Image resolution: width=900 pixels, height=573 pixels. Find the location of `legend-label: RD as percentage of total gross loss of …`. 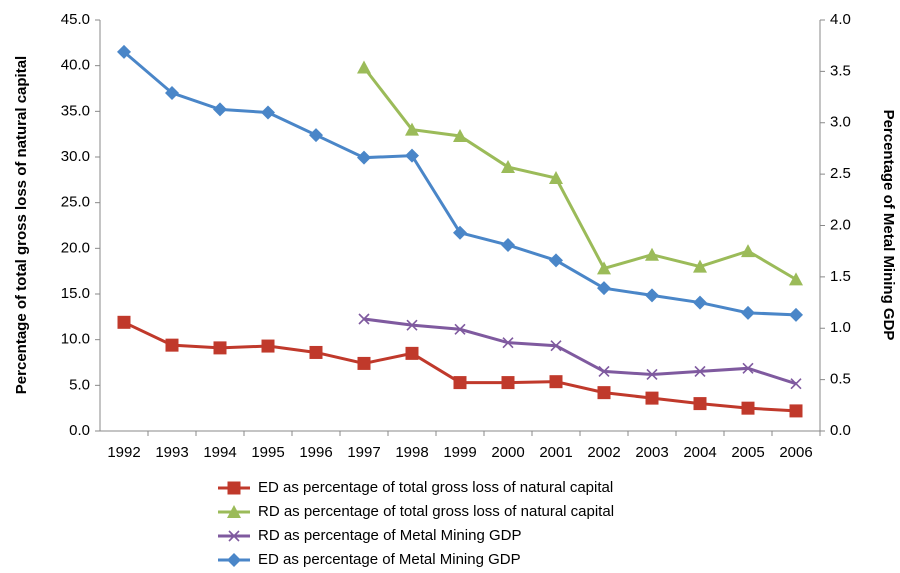

legend-label: RD as percentage of total gross loss of … is located at coordinates (436, 511).